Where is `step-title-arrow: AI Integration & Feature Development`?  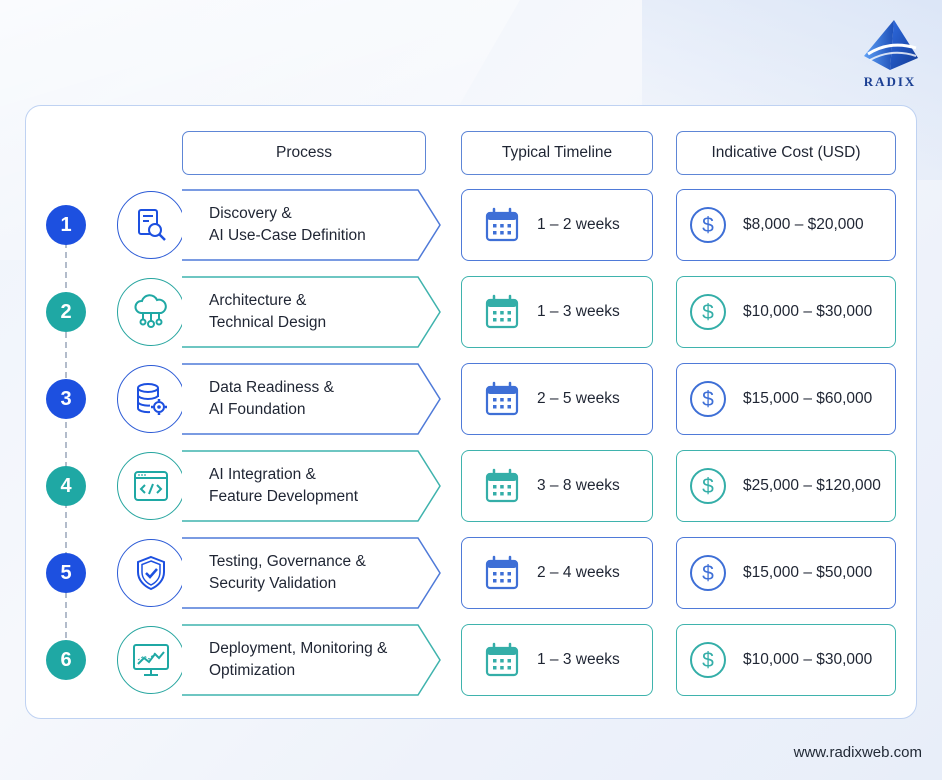 step-title-arrow: AI Integration & Feature Development is located at coordinates (311, 486).